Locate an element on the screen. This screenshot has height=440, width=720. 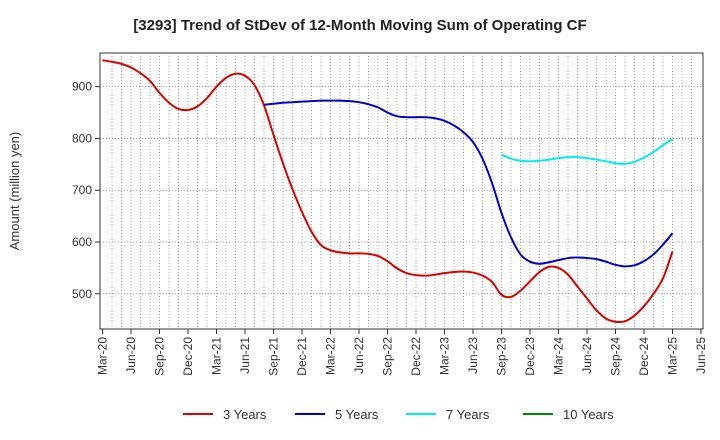
x-tick-label: Jun-22 is located at coordinates (359, 355).